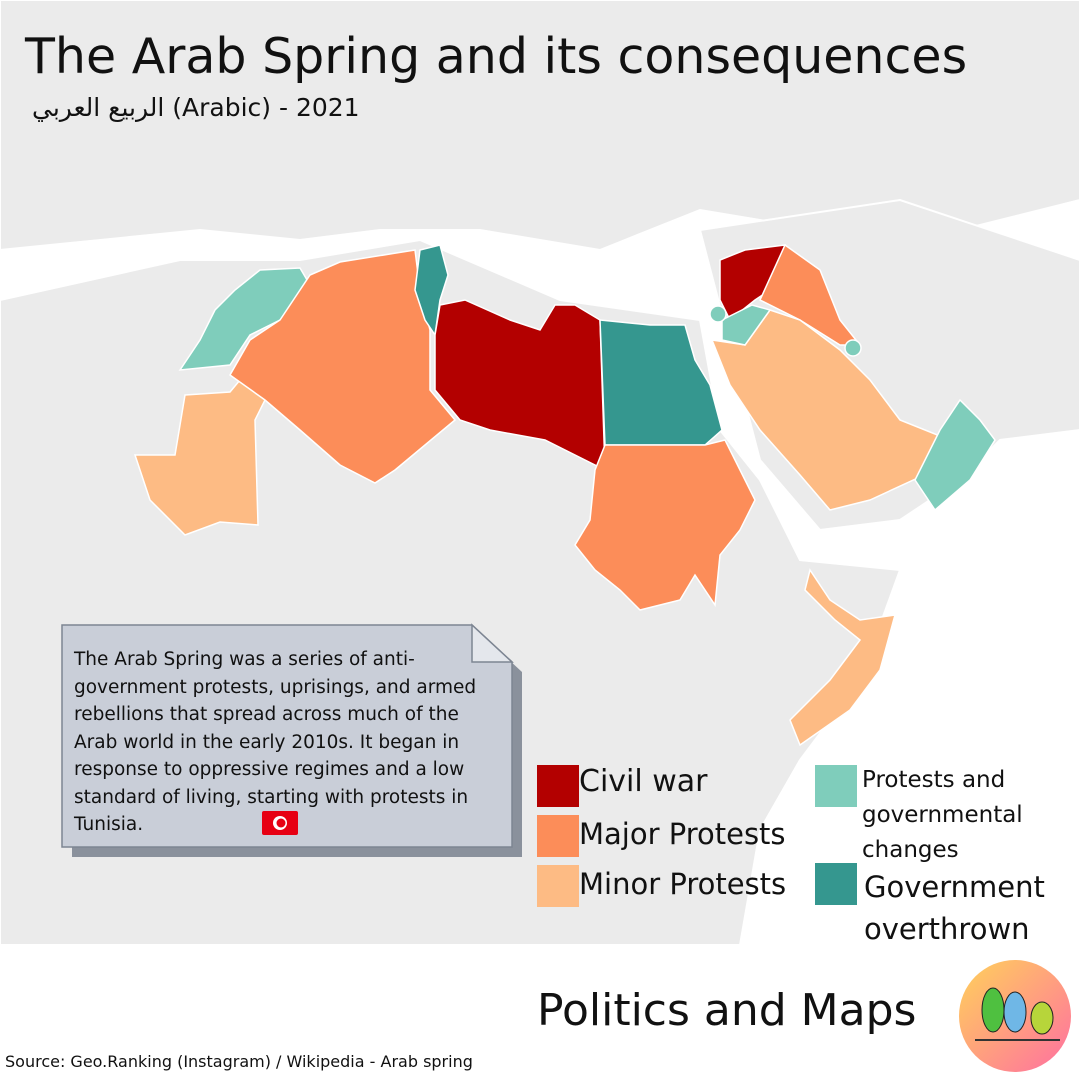 The height and width of the screenshot is (1080, 1080). I want to click on legend-label: Protests and governmental changes, so click(942, 815).